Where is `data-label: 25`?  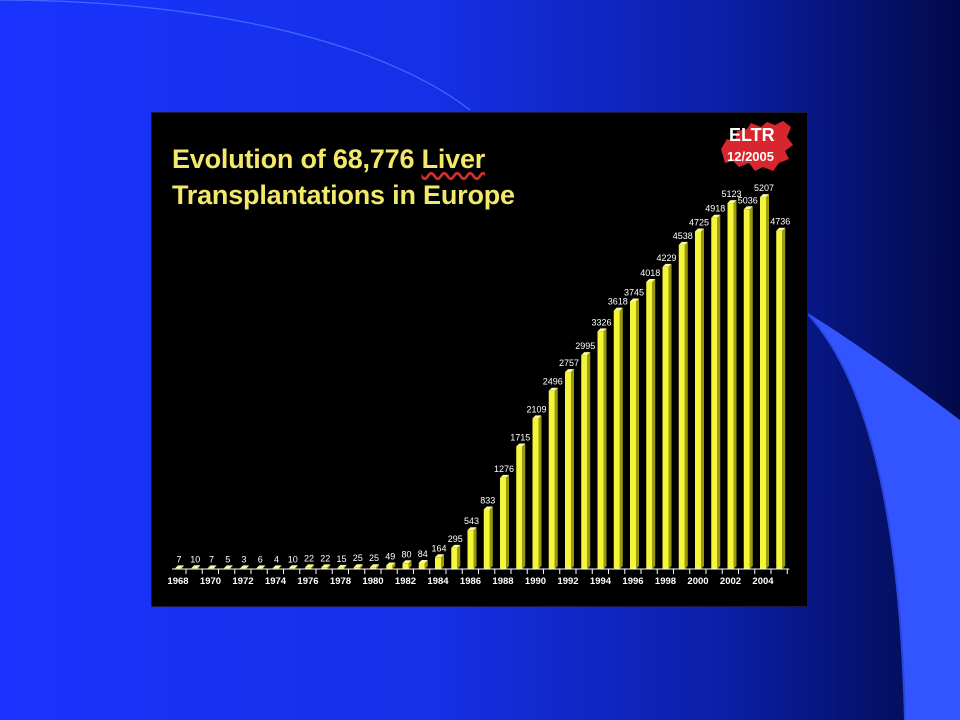 data-label: 25 is located at coordinates (374, 558).